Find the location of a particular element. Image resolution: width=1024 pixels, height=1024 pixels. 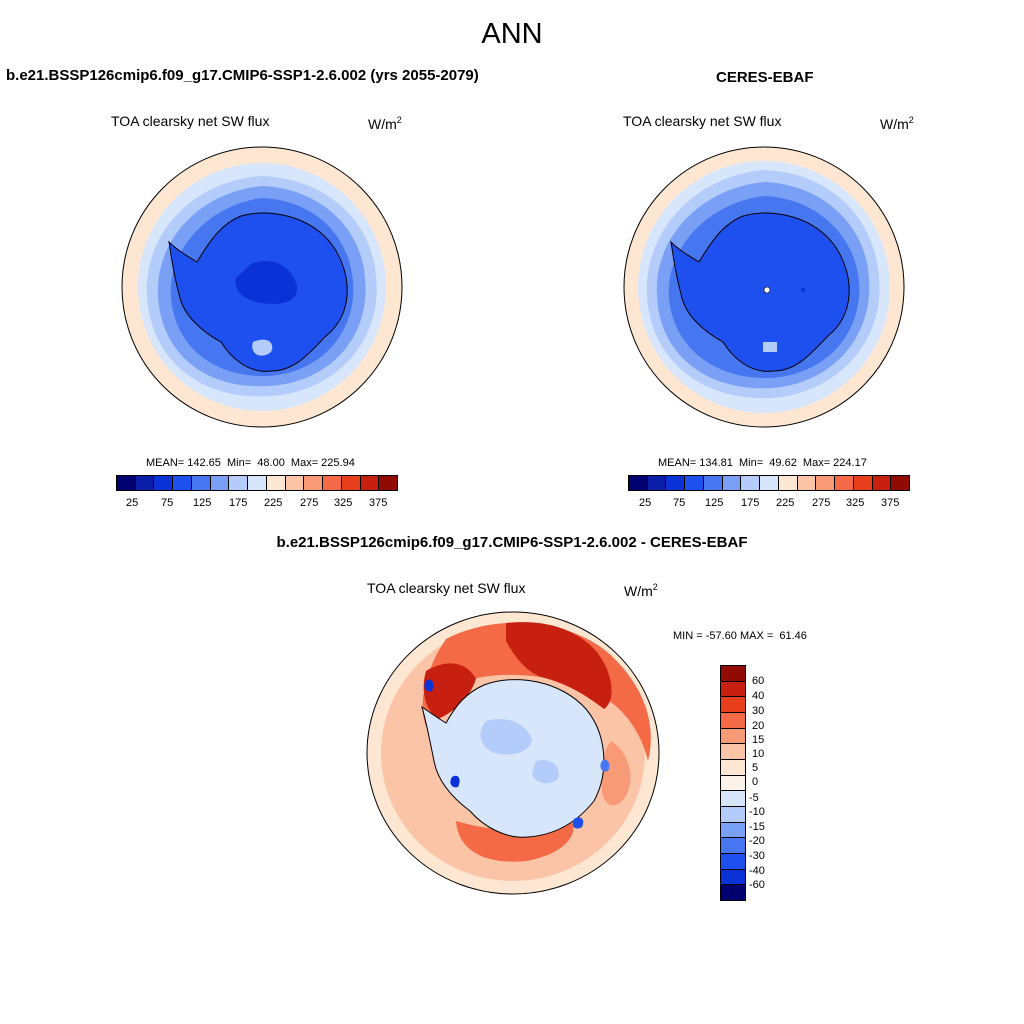

obs-cb-tick: 225 is located at coordinates (785, 503).